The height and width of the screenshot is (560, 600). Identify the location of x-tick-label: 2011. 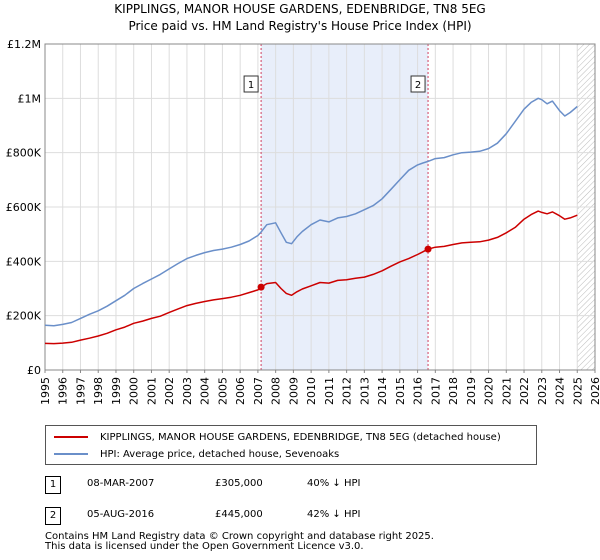
(329, 391).